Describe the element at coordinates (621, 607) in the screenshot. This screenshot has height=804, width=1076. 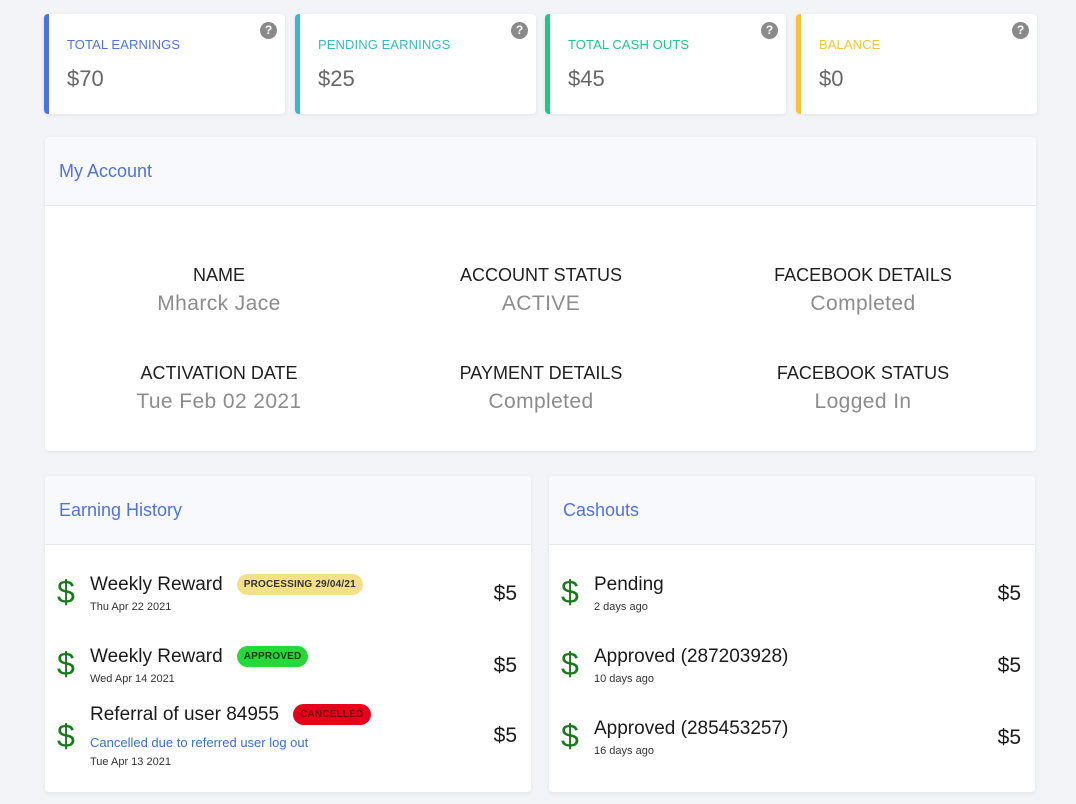
I see `item-date: 2 days ago` at that location.